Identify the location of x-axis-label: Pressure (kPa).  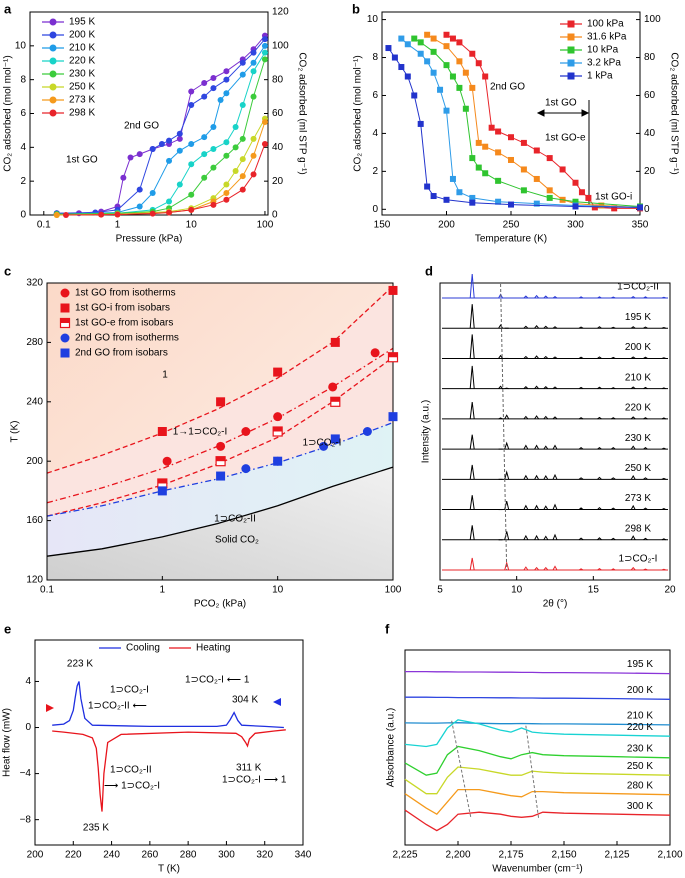
(149, 239).